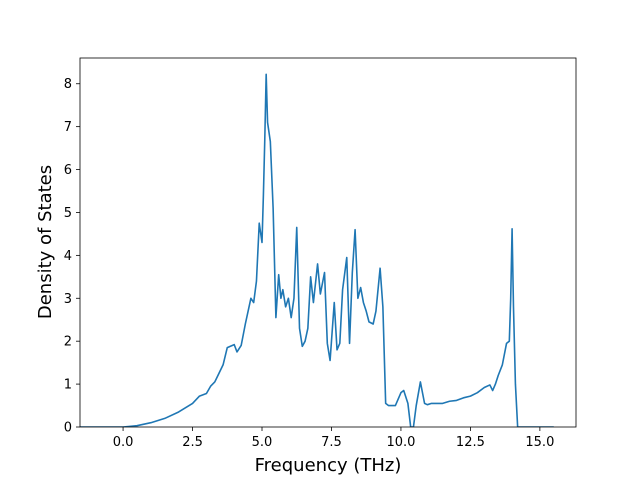  I want to click on y-axis-ticks: 0 1 2 3 4 5 6 7 8, so click(72, 256).